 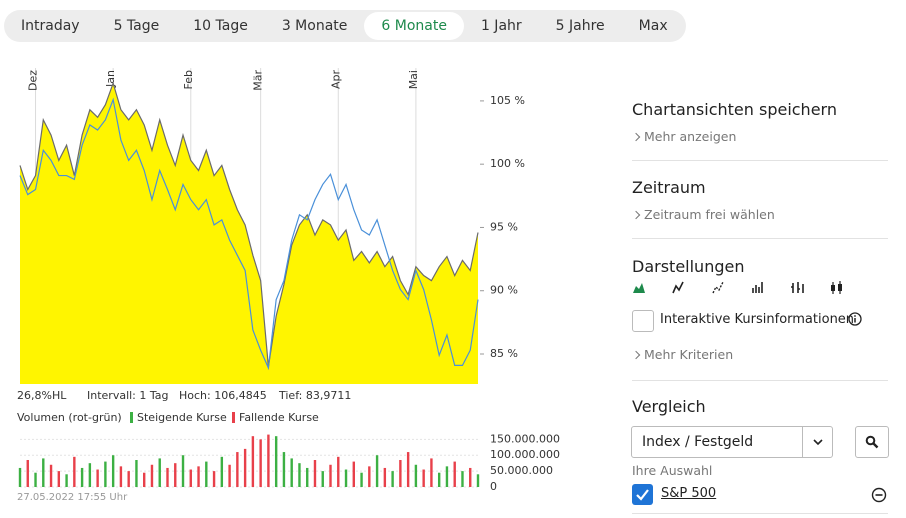 I want to click on x-tick-label: Apr, so click(x=335, y=80).